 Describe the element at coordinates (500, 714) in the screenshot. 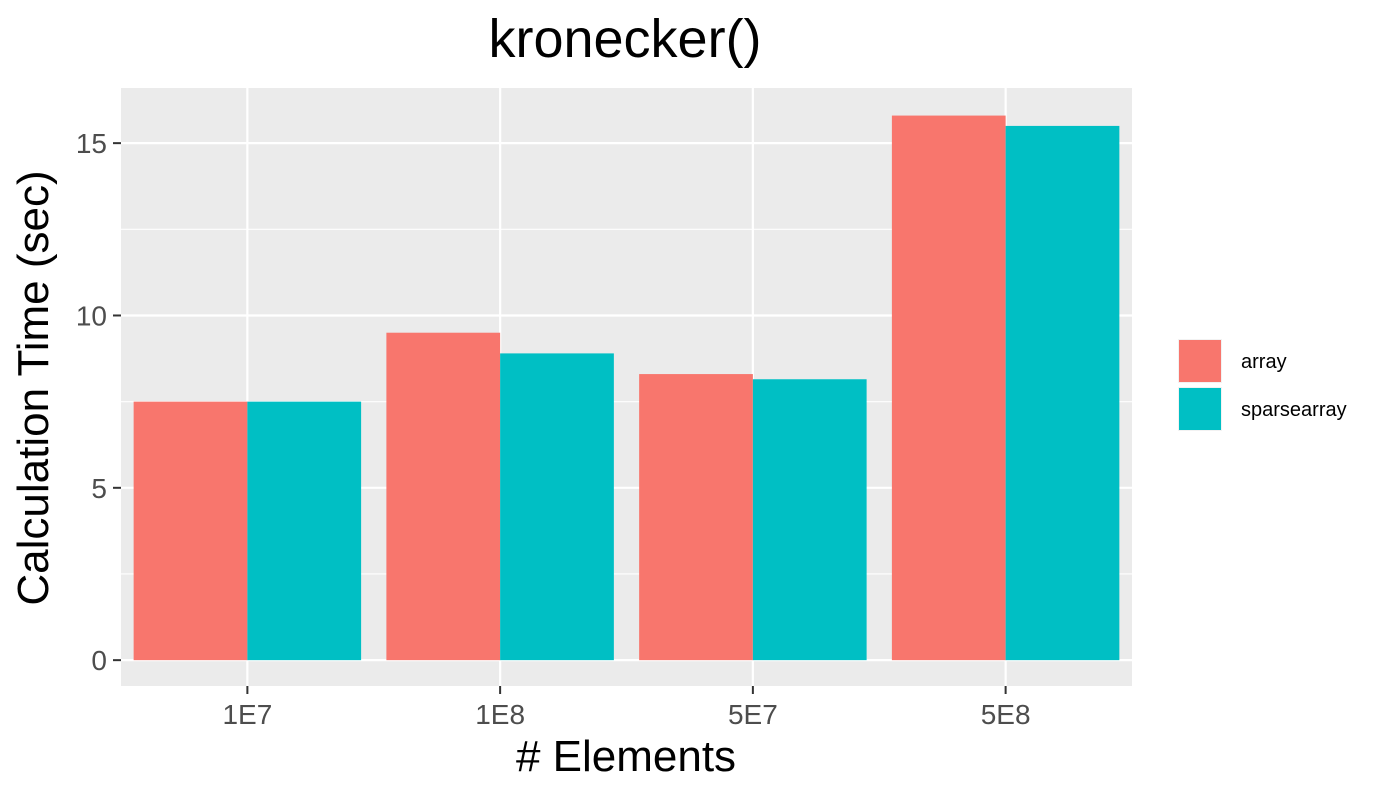

I see `x-tick-label: 1E8` at that location.